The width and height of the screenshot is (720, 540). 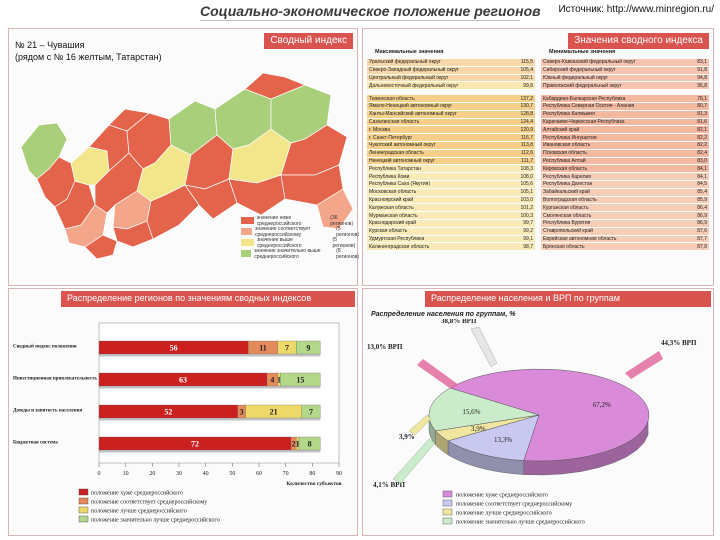 I want to click on table-cell-name: Республика Коми, so click(x=389, y=176).